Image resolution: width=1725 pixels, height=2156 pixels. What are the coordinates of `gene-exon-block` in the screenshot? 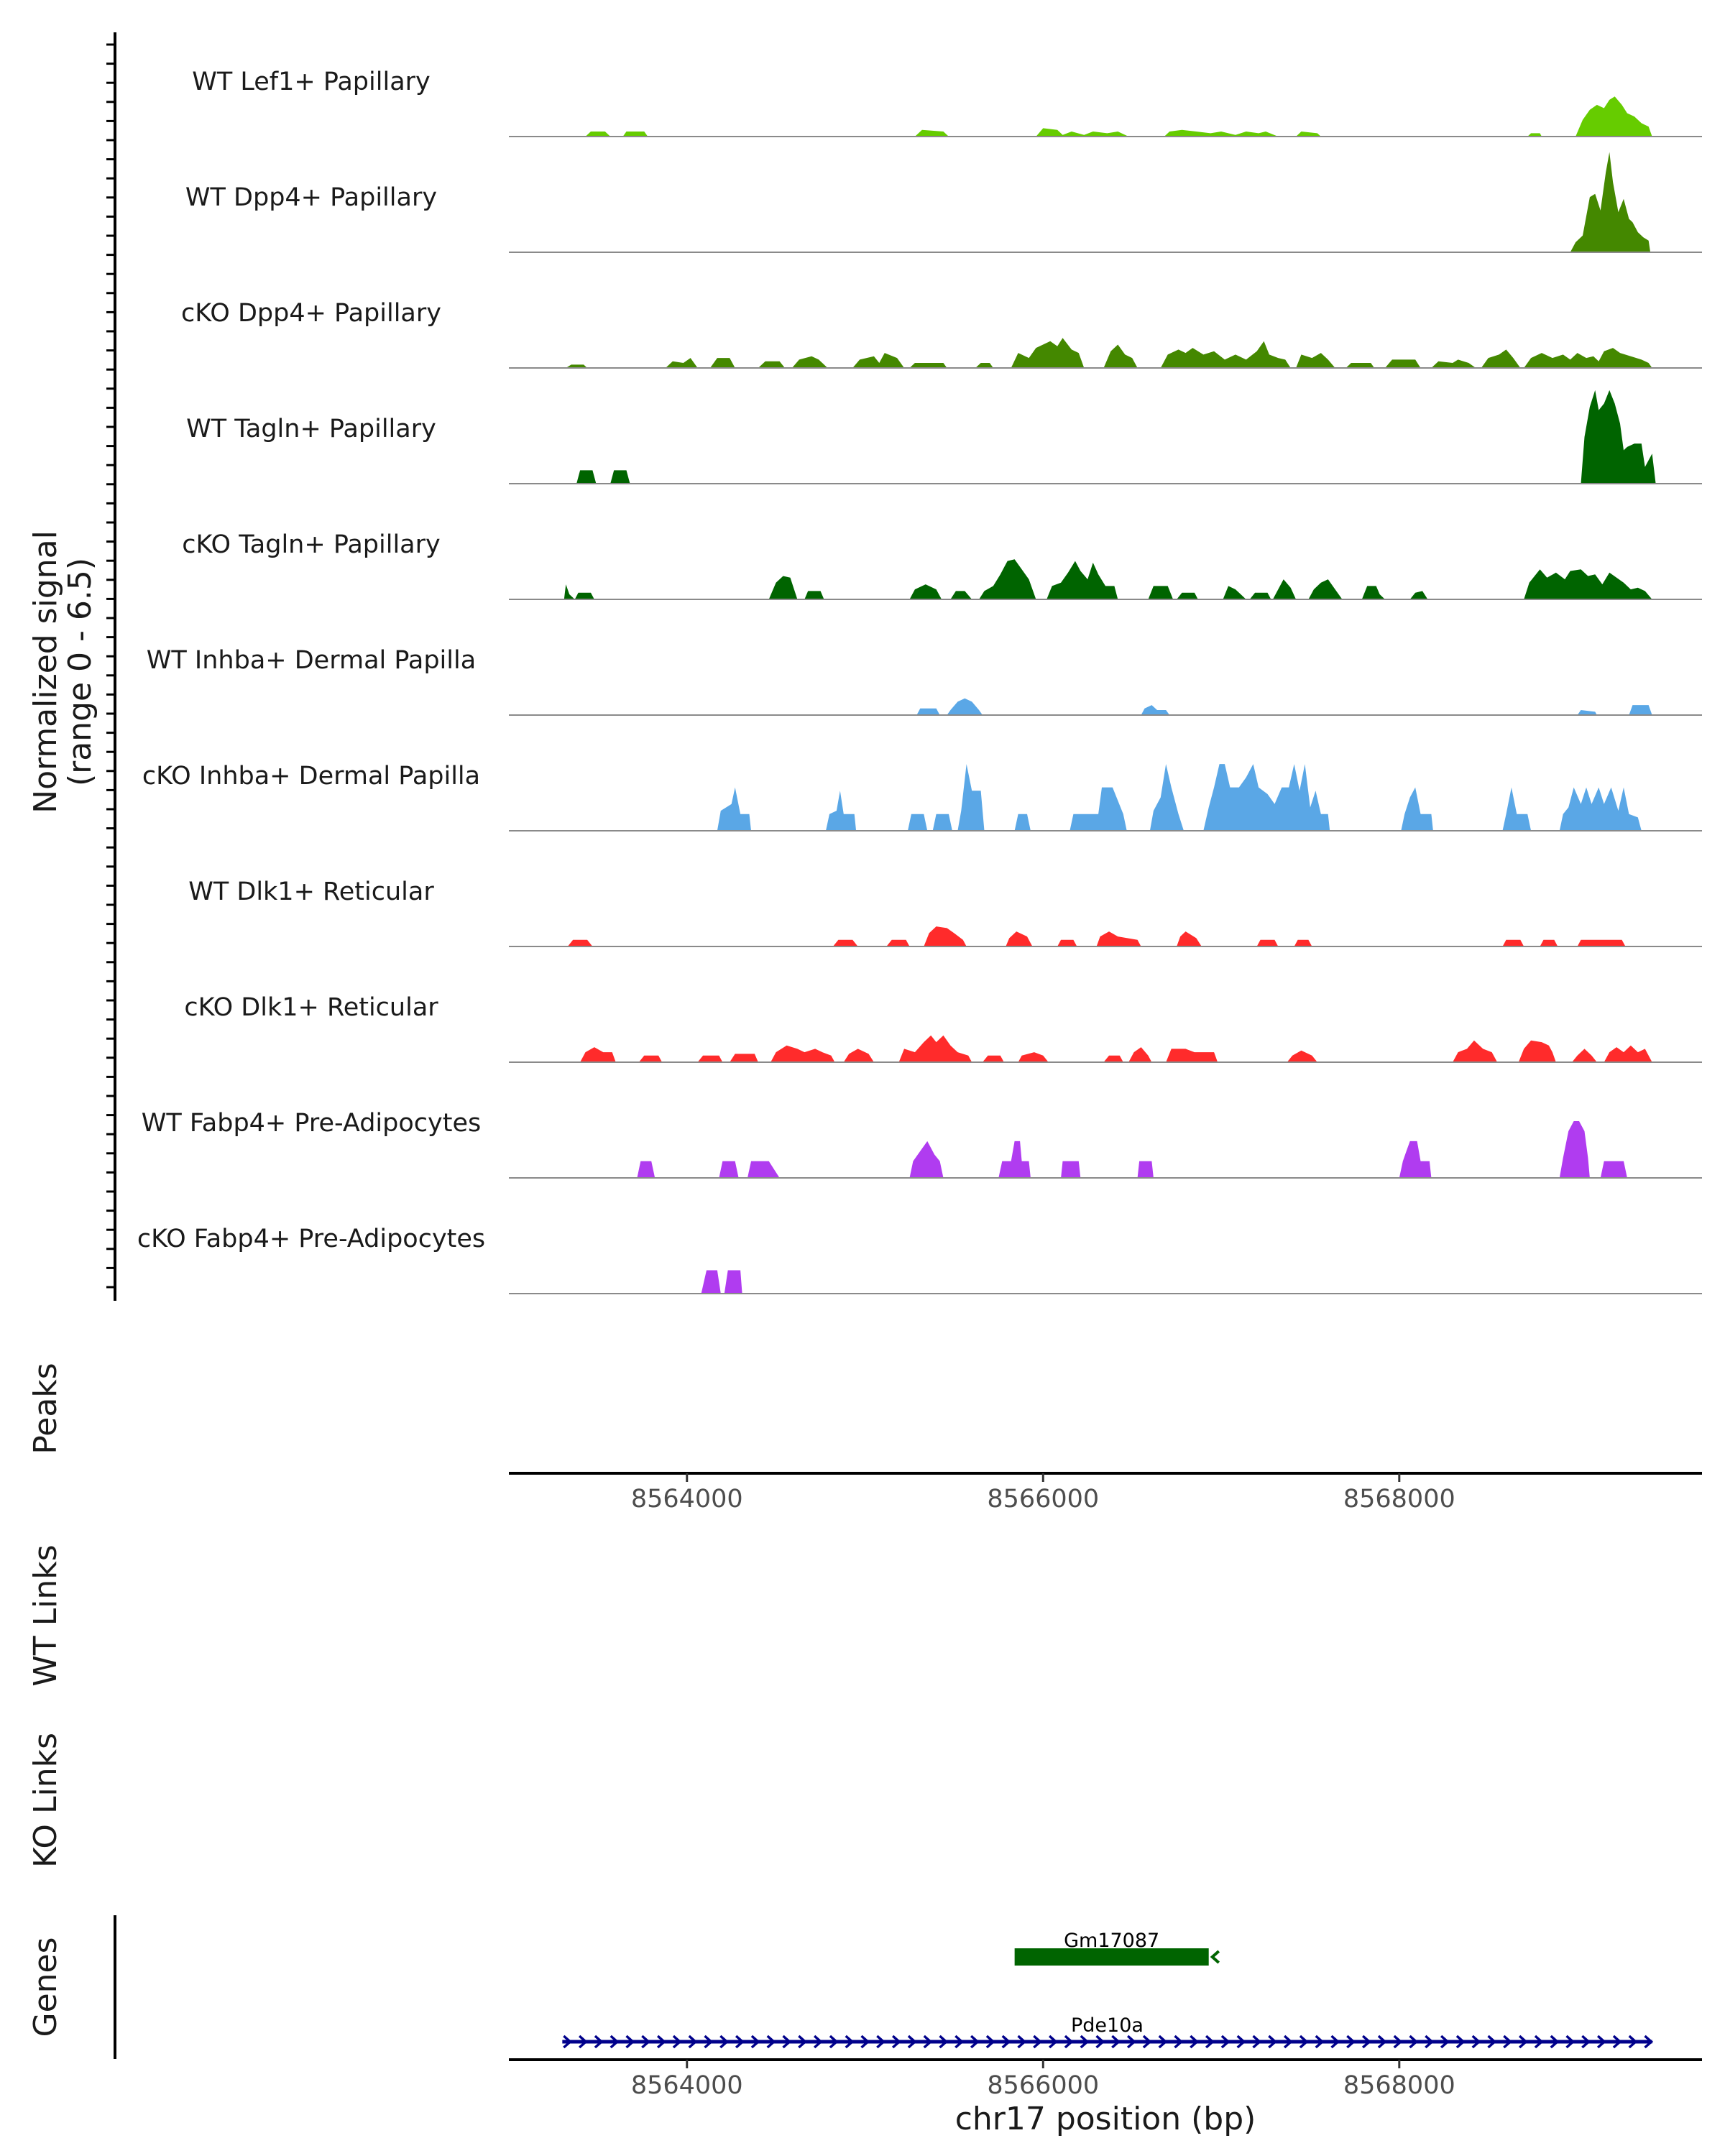 It's located at (1111, 1957).